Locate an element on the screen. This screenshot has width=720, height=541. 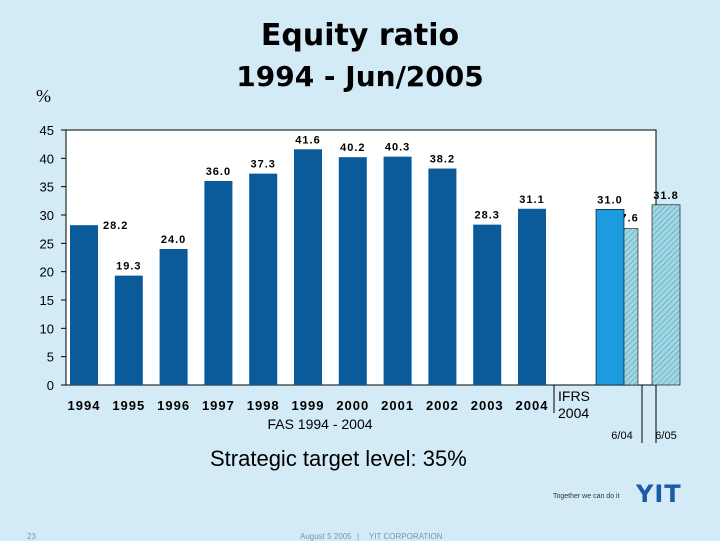
yit-logo: YIT is located at coordinates (659, 494).